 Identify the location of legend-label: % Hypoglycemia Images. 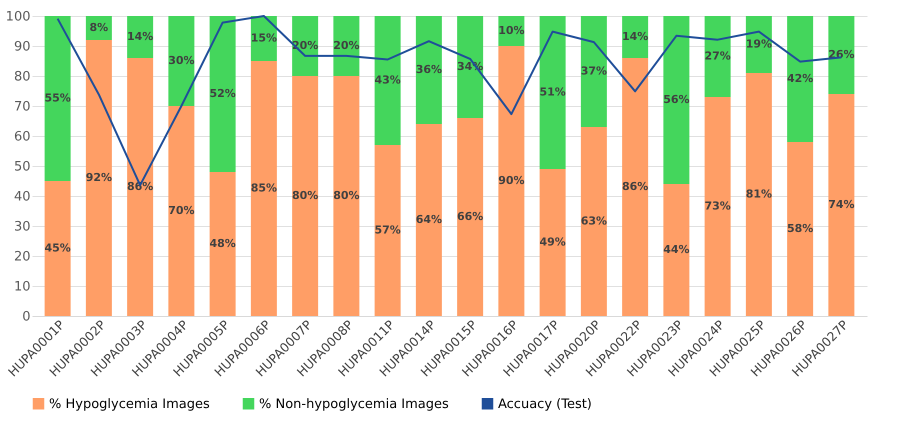
(129, 404).